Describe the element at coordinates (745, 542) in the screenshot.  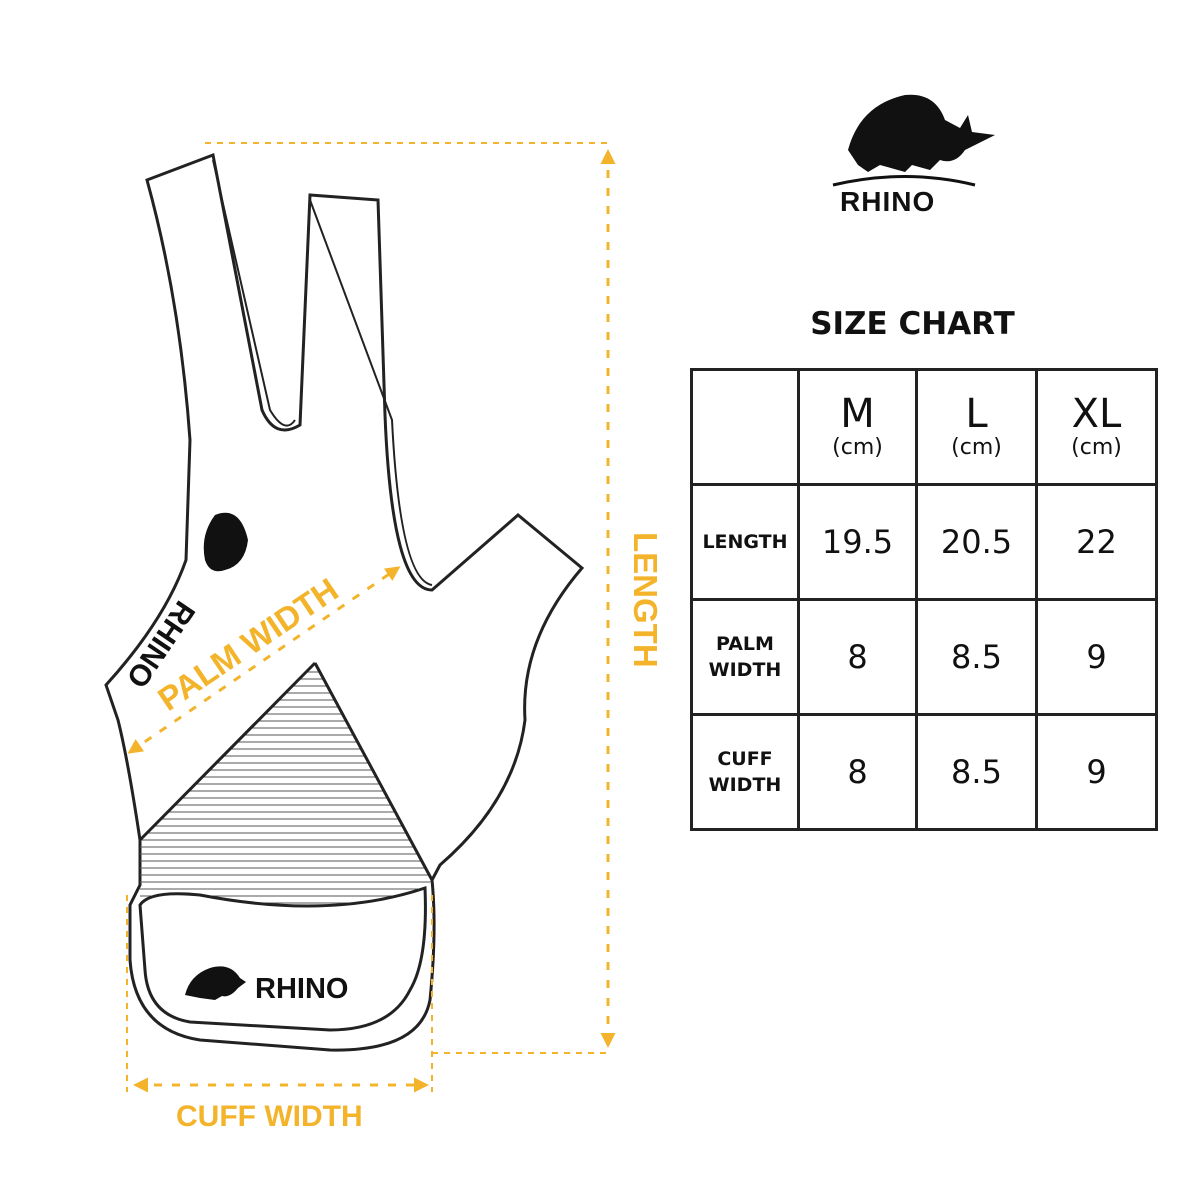
I see `row-header: LENGTH` at that location.